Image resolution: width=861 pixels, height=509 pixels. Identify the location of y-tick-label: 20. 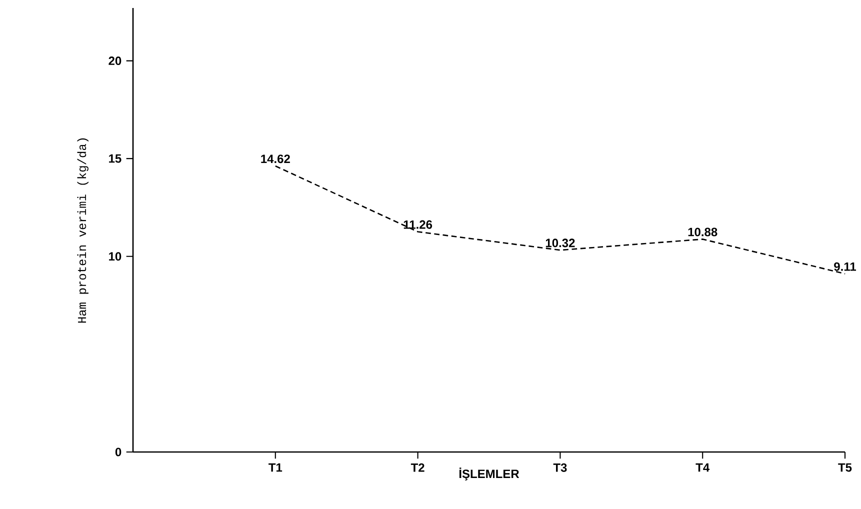
(115, 61).